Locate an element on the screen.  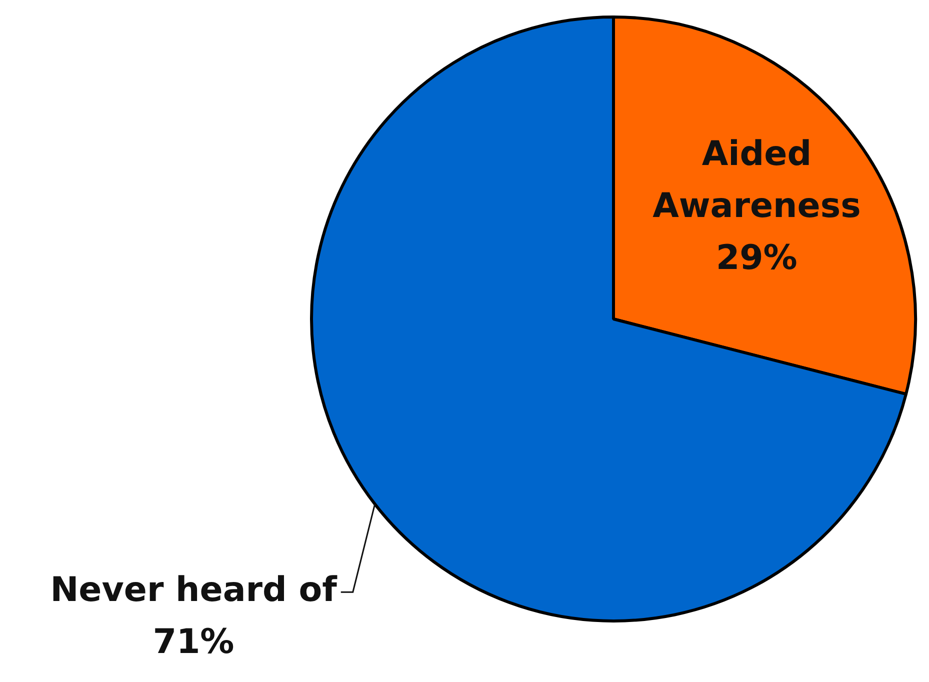
slice-label: Never heard of is located at coordinates (194, 590).